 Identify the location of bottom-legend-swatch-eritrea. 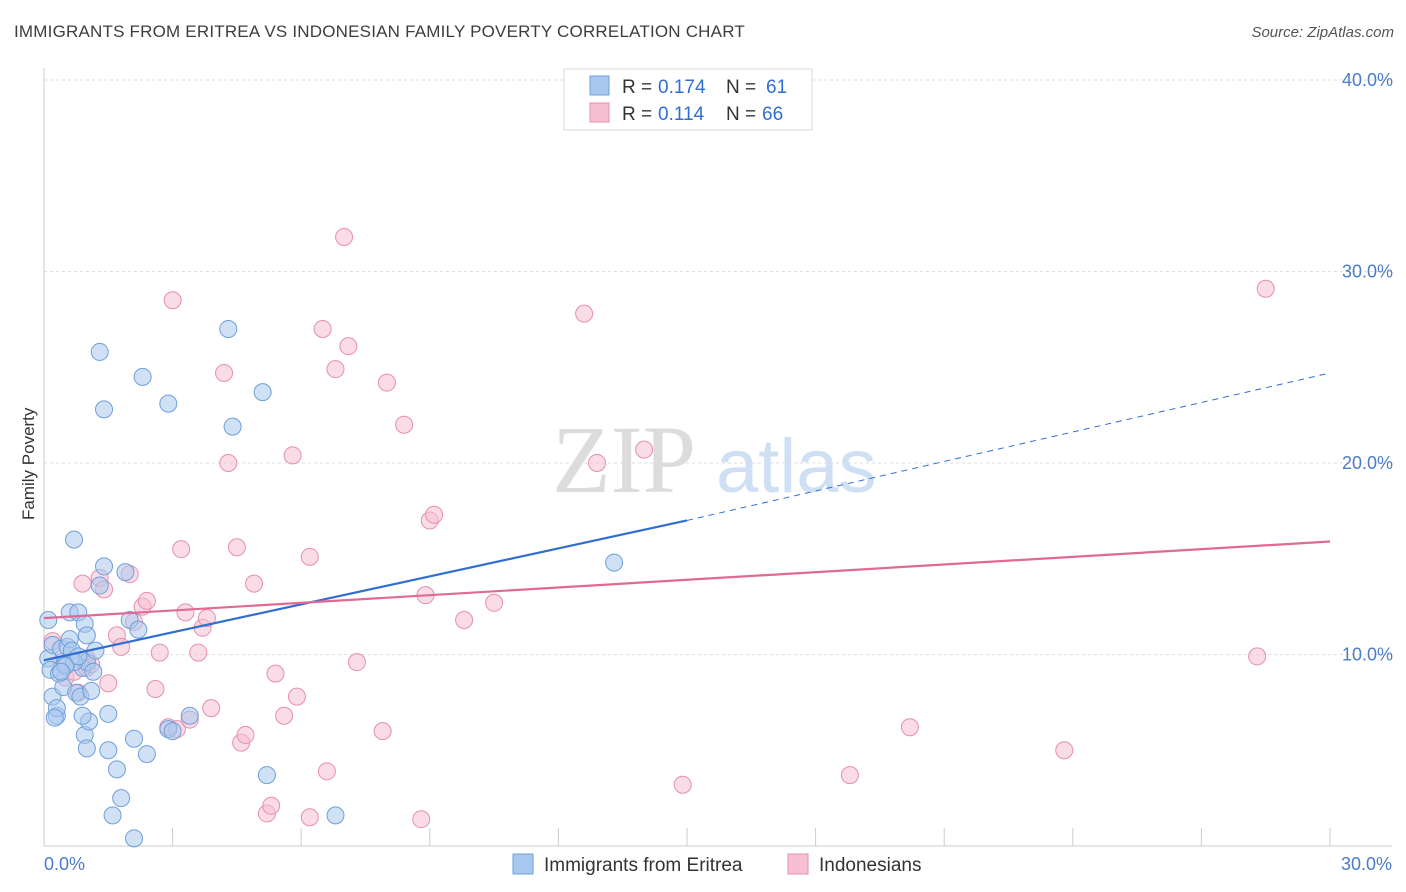
(523, 864).